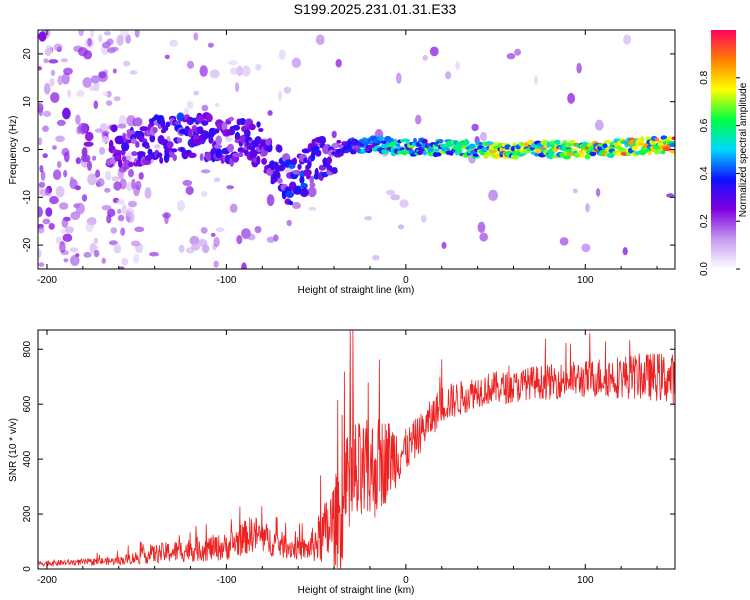 Image resolution: width=750 pixels, height=600 pixels. I want to click on snr-x-label: Height of straight line (km), so click(356, 590).